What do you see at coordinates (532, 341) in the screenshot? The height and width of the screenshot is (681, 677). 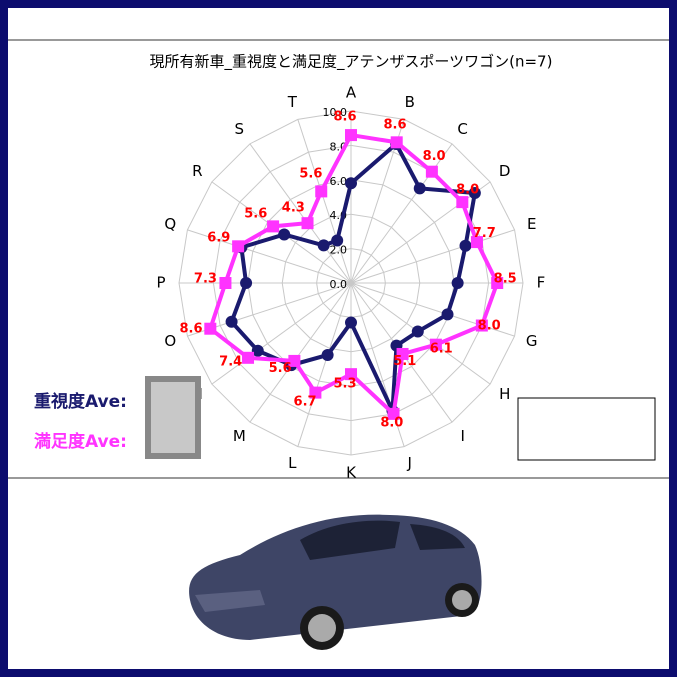 I see `category-label: G` at bounding box center [532, 341].